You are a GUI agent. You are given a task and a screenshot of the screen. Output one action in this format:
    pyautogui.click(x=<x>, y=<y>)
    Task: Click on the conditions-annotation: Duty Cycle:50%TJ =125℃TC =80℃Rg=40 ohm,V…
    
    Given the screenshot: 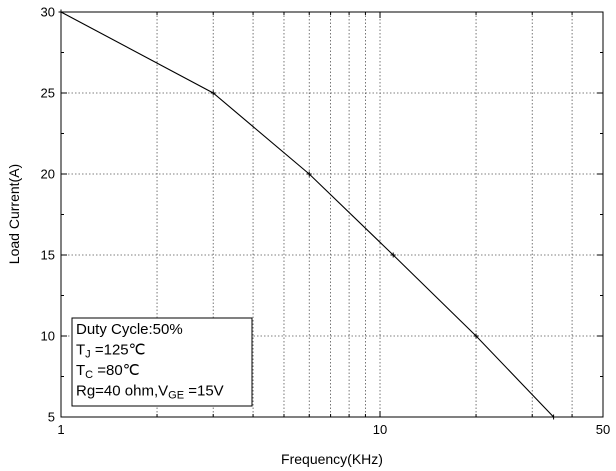 What is the action you would take?
    pyautogui.click(x=162, y=362)
    